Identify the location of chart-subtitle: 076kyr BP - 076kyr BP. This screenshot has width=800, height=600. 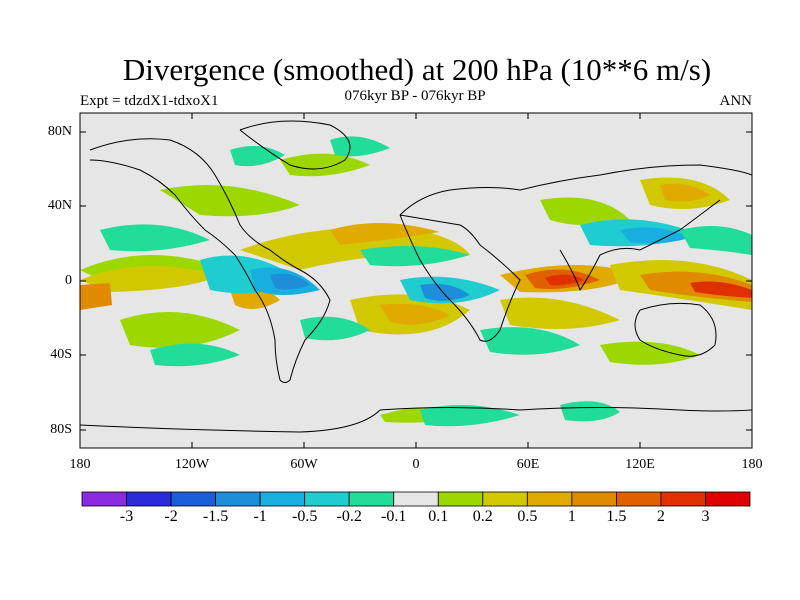
(415, 96).